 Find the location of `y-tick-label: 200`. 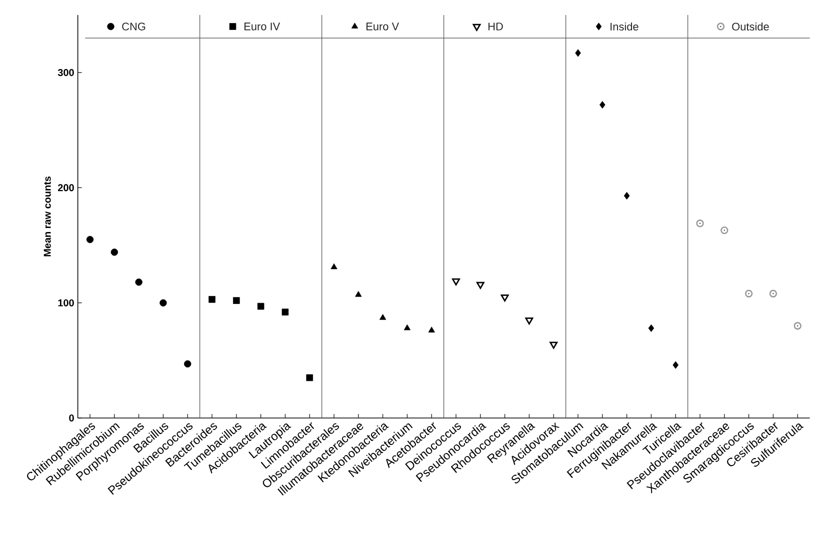

y-tick-label: 200 is located at coordinates (66, 188).